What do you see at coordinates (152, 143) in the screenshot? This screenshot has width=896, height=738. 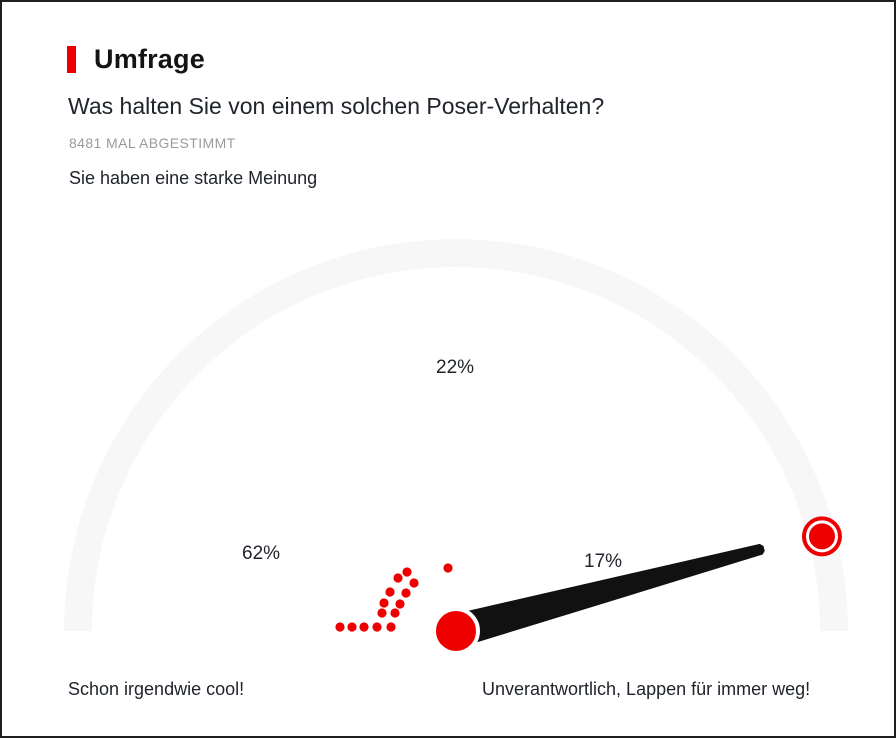 I see `vote-count: 8481 MAL ABGESTIMMT` at bounding box center [152, 143].